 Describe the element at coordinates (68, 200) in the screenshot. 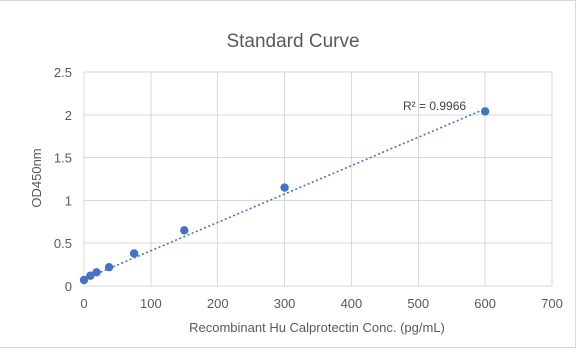

I see `y-tick-label: 1` at that location.